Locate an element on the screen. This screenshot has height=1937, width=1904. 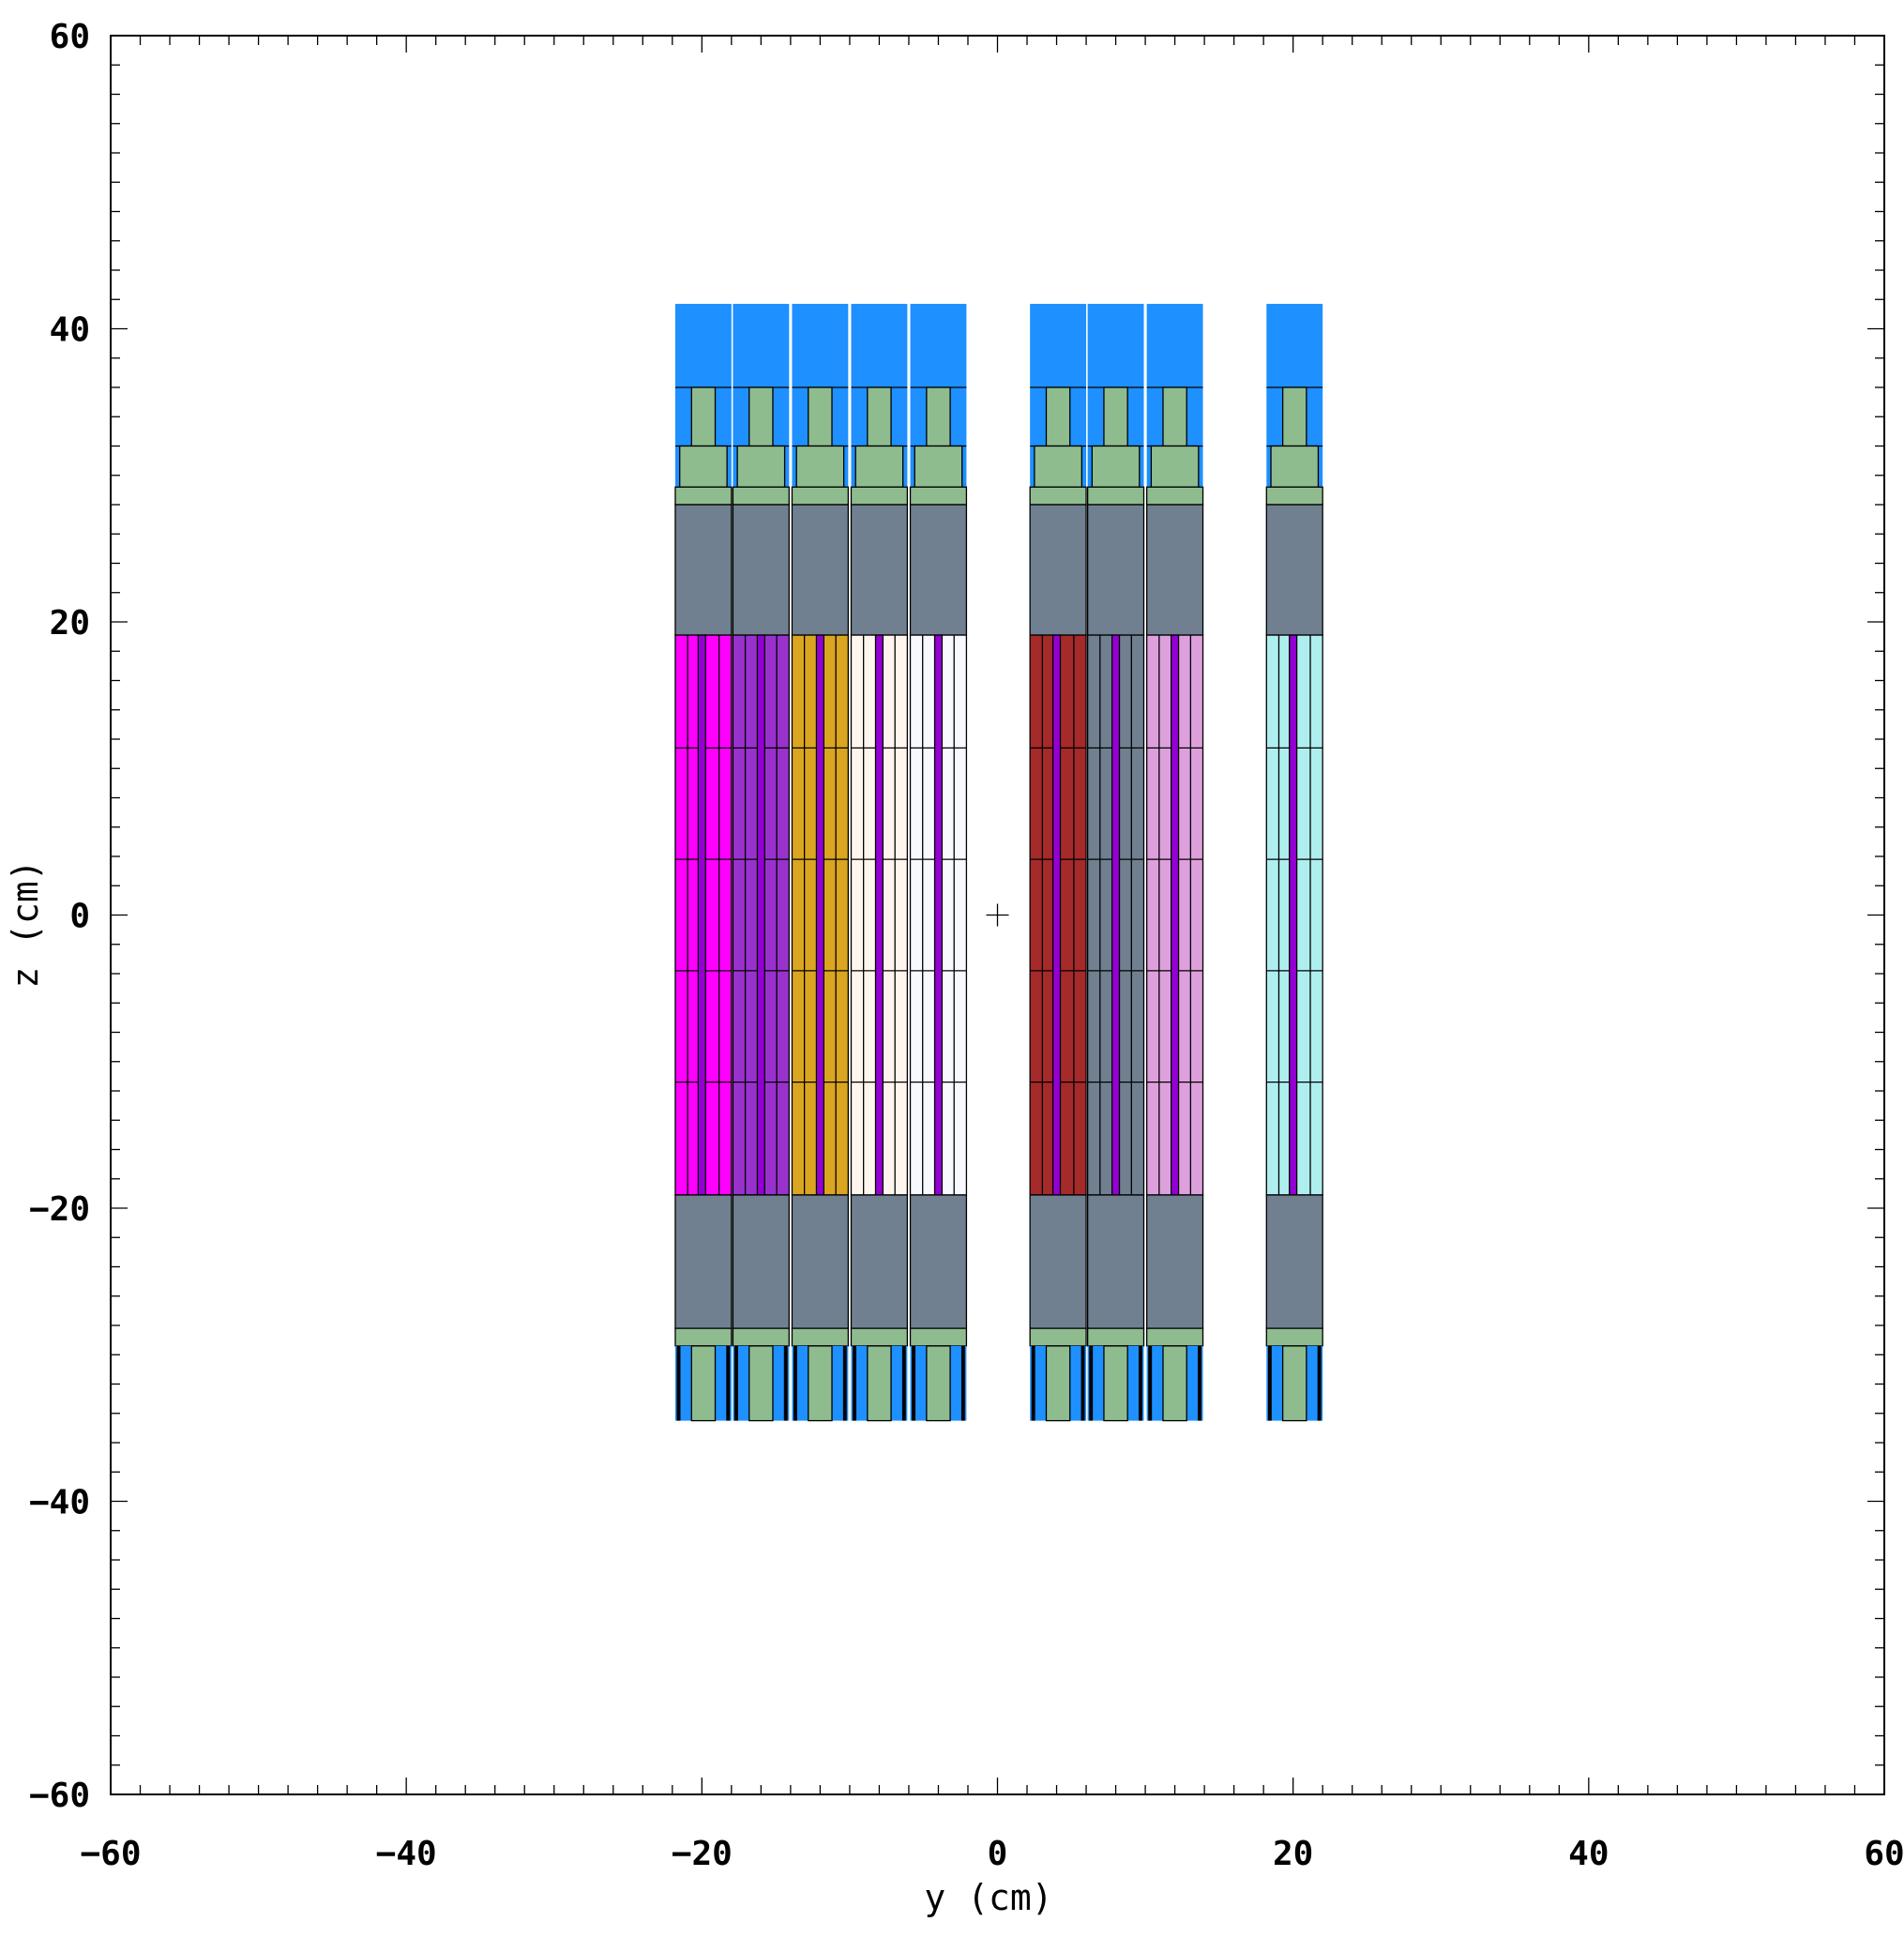
y-tick-label: 20 is located at coordinates (70, 623).